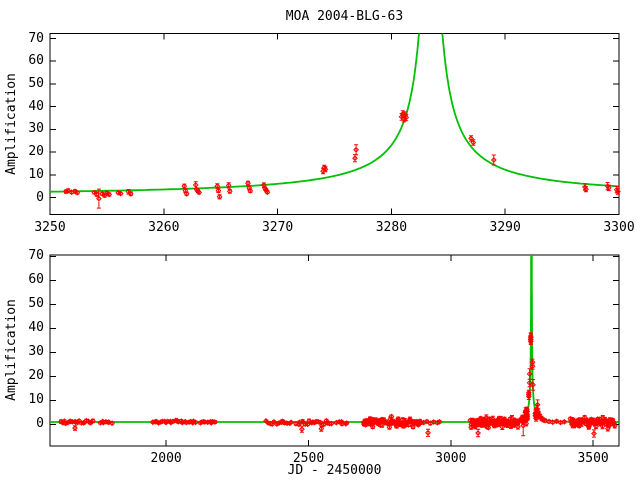 Image resolution: width=640 pixels, height=480 pixels. Describe the element at coordinates (308, 458) in the screenshot. I see `x-tick-label: 2500` at that location.